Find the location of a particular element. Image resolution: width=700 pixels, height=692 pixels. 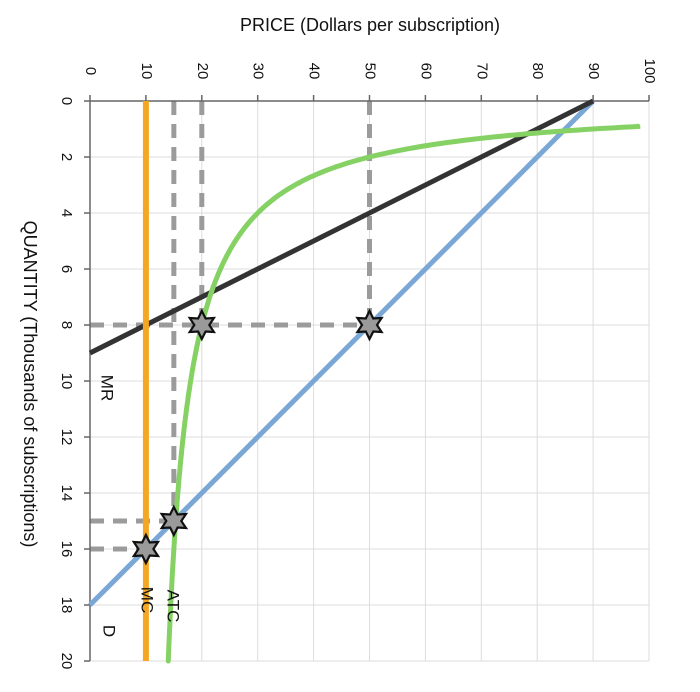

price-tick-label: 40 is located at coordinates (314, 71).